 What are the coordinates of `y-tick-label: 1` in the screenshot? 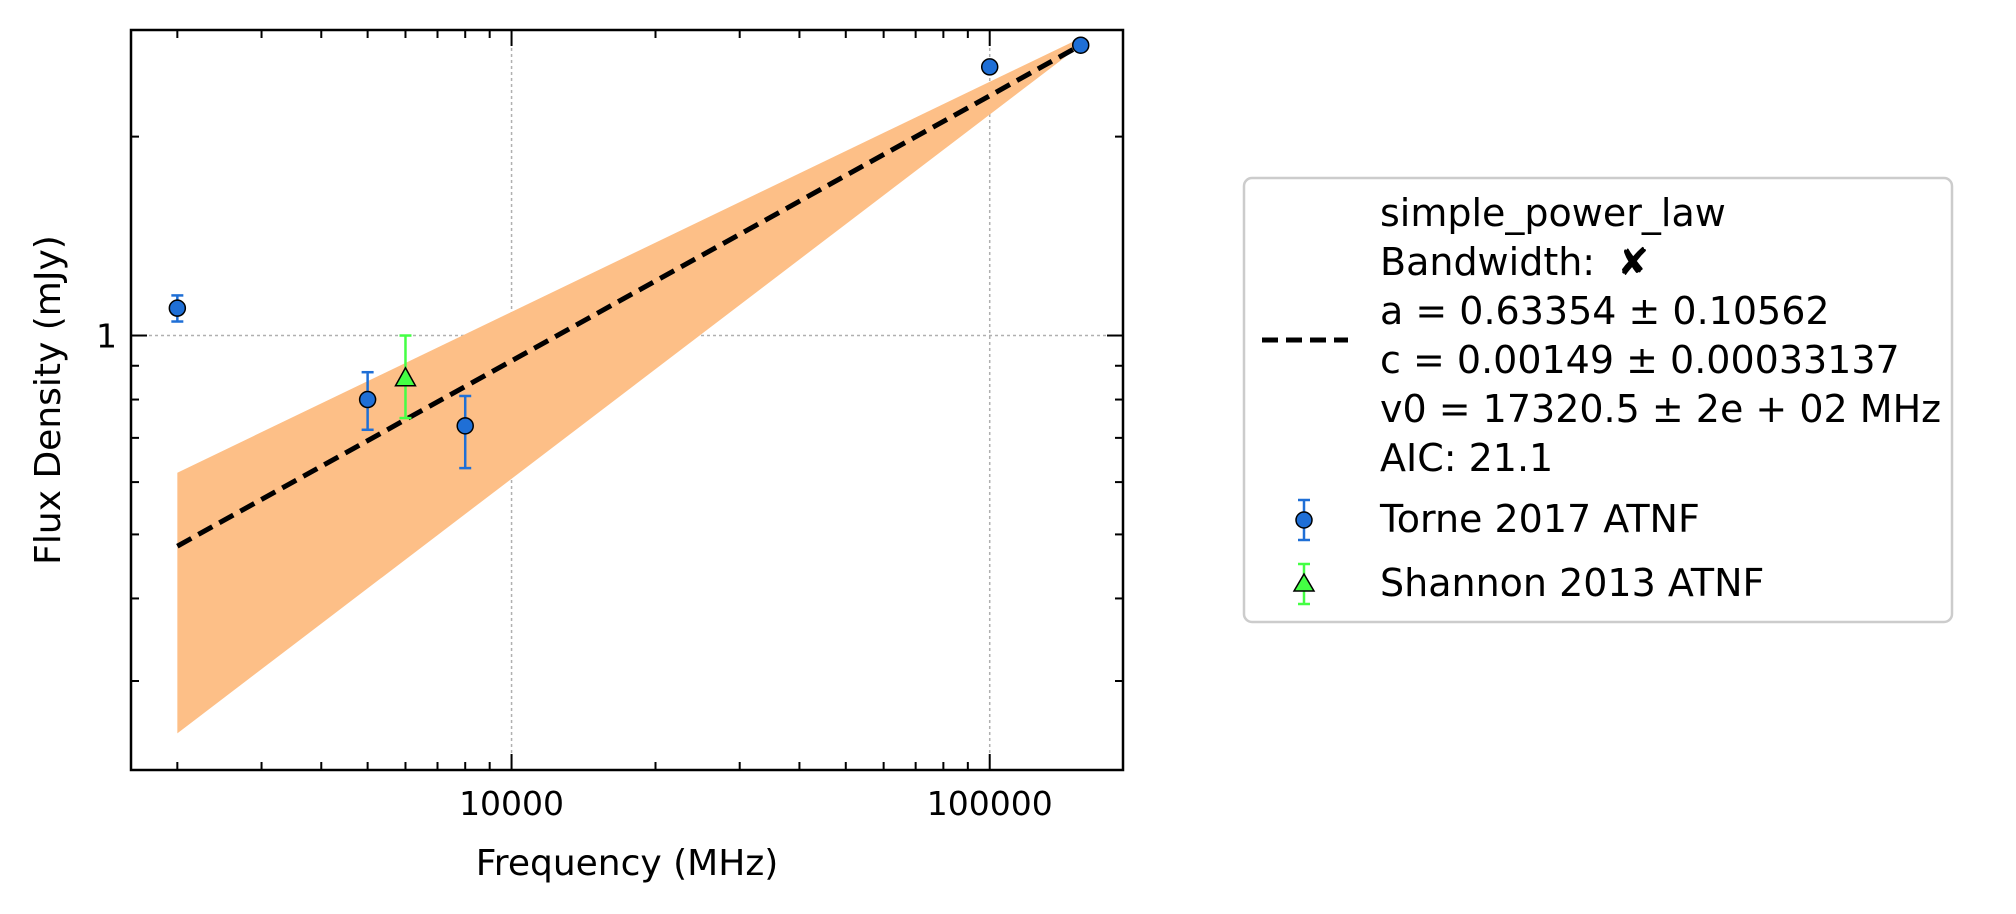 It's located at (106, 336).